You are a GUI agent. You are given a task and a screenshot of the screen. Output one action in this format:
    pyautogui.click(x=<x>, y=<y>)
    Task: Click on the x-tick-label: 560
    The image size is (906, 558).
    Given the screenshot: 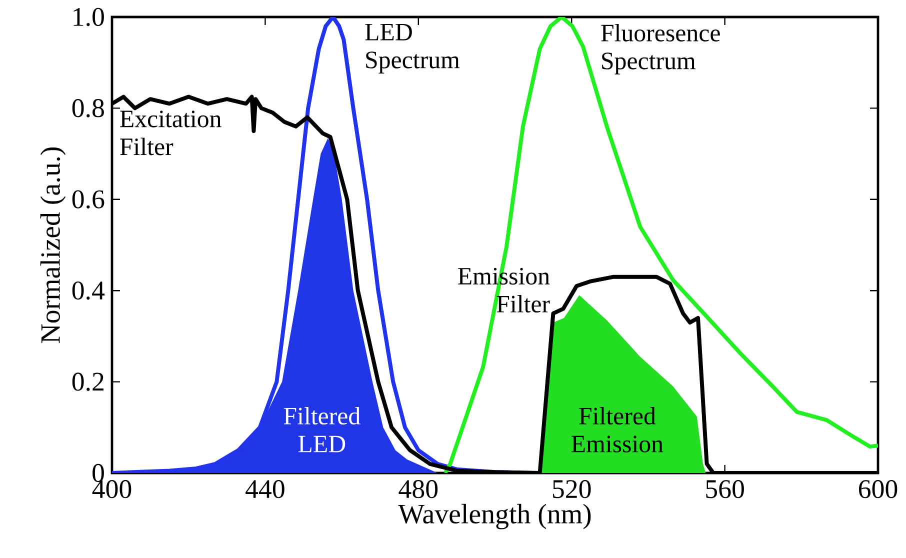 What is the action you would take?
    pyautogui.click(x=725, y=489)
    